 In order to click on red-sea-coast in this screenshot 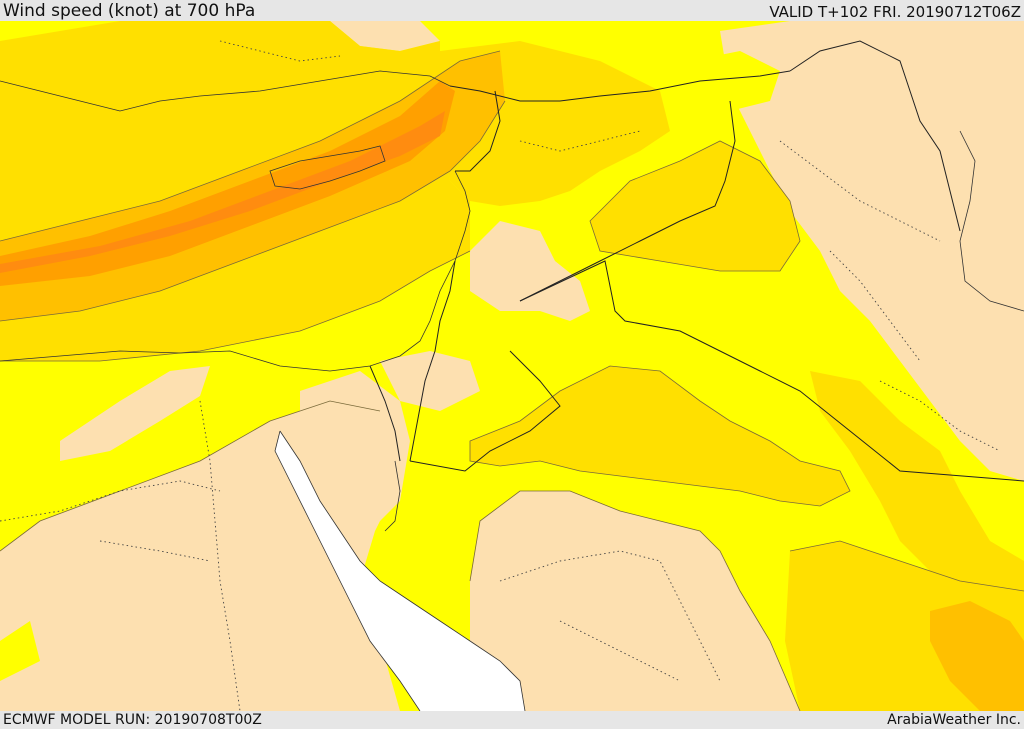, I will do `click(400, 570)`.